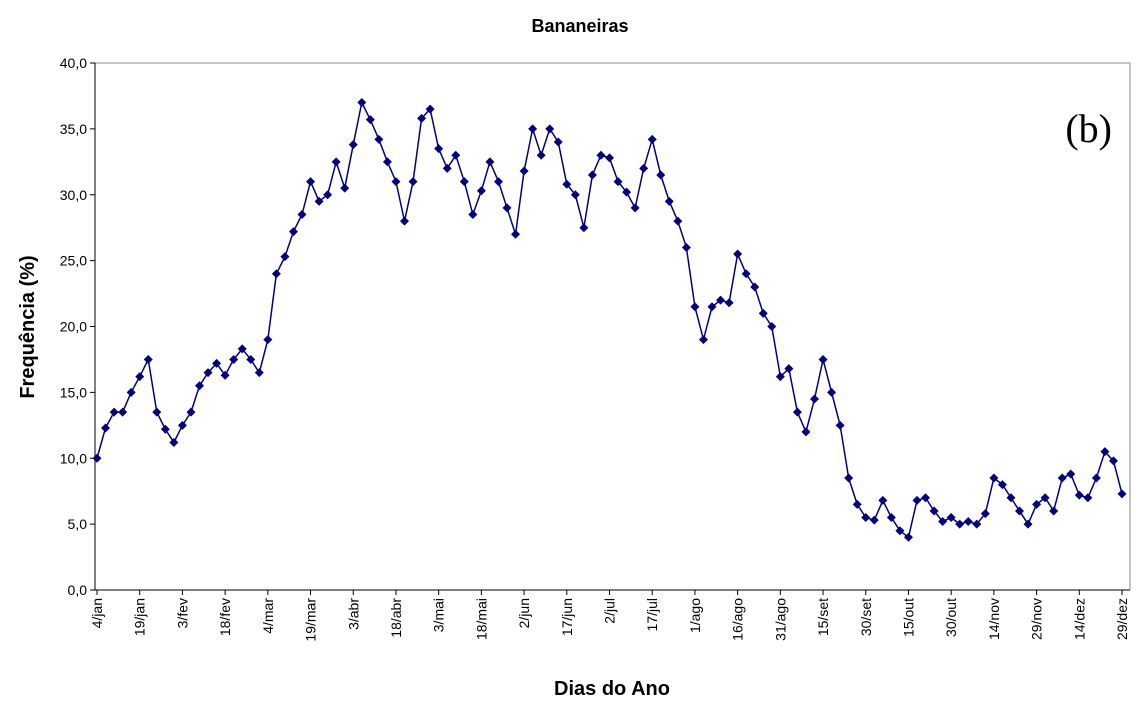  What do you see at coordinates (567, 617) in the screenshot?
I see `x-tick-label: 17/jun` at bounding box center [567, 617].